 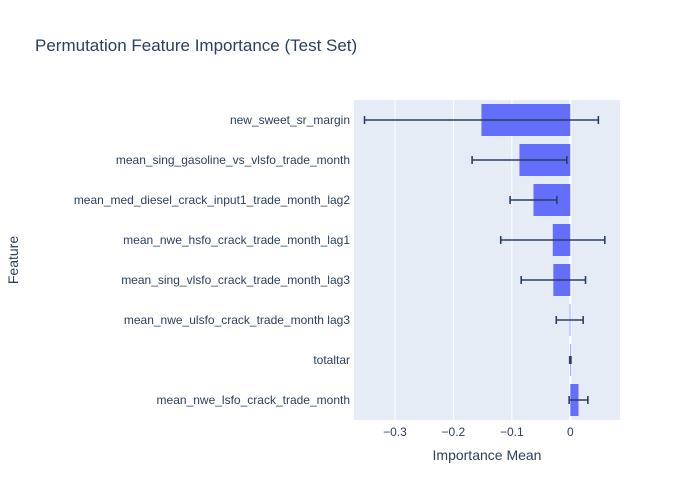 What do you see at coordinates (290, 120) in the screenshot?
I see `y-tick-label: new_sweet_sr_margin` at bounding box center [290, 120].